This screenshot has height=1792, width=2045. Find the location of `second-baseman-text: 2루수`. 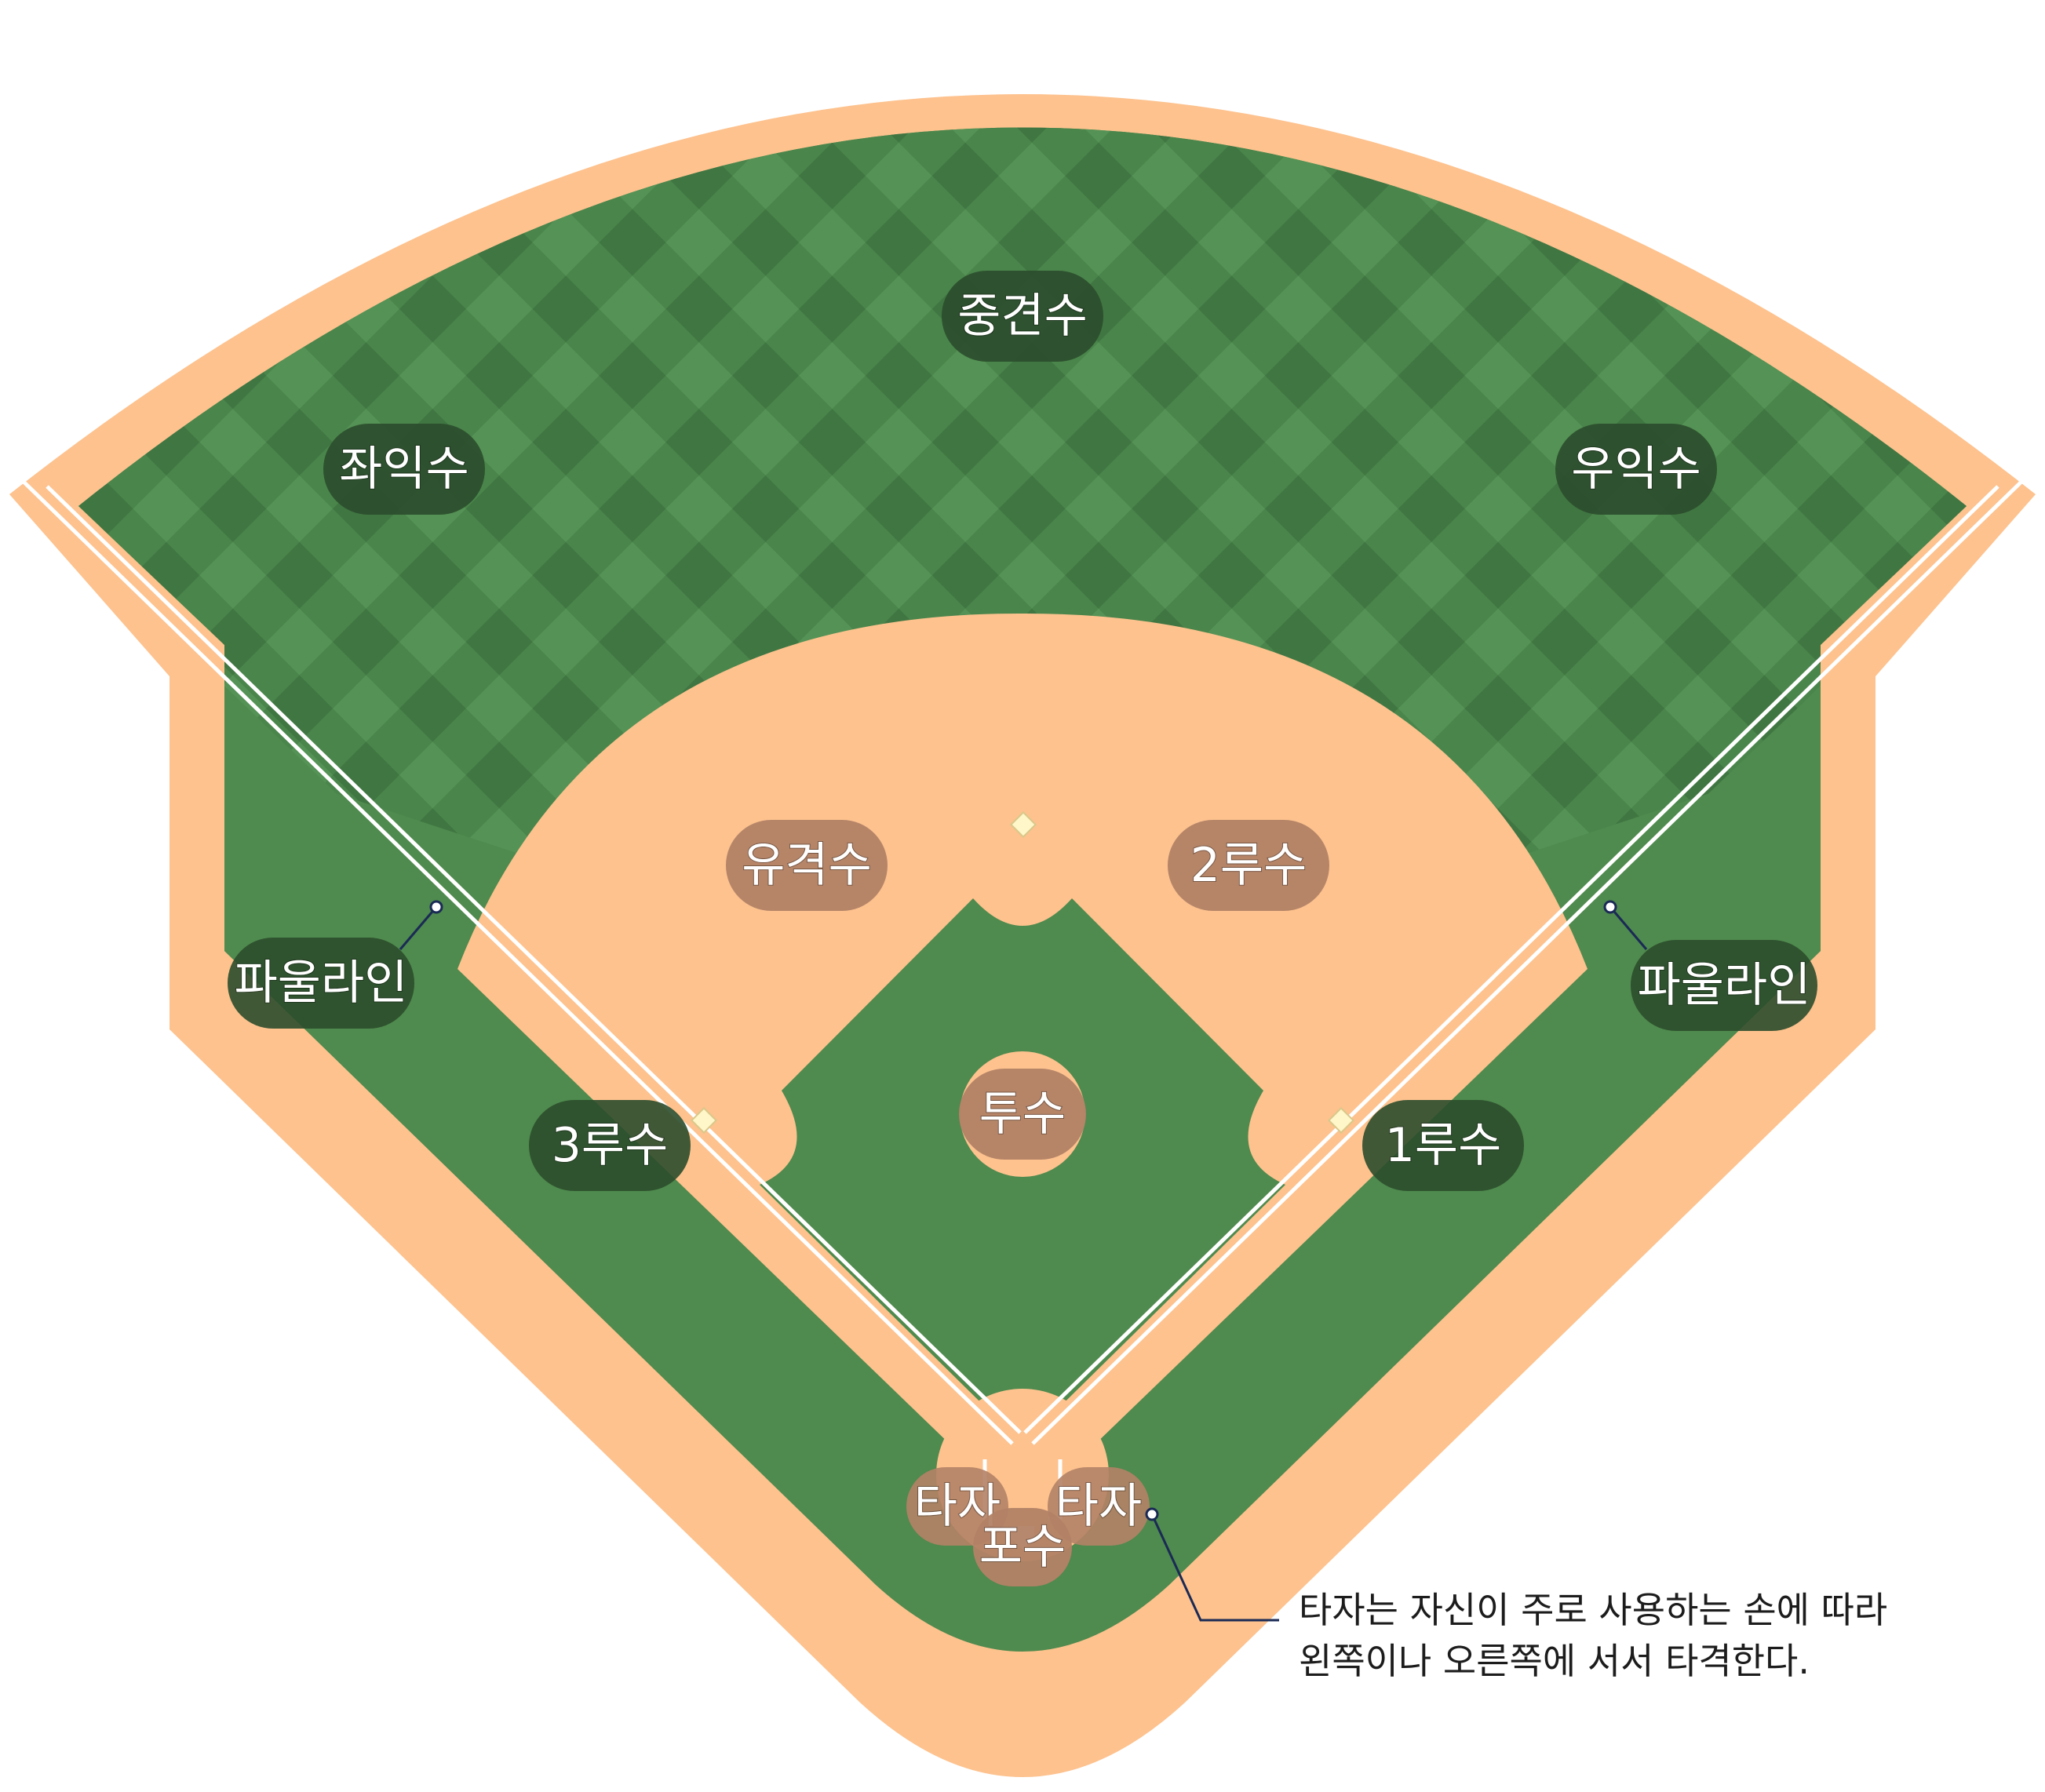

second-baseman-text: 2루수 is located at coordinates (1248, 865).